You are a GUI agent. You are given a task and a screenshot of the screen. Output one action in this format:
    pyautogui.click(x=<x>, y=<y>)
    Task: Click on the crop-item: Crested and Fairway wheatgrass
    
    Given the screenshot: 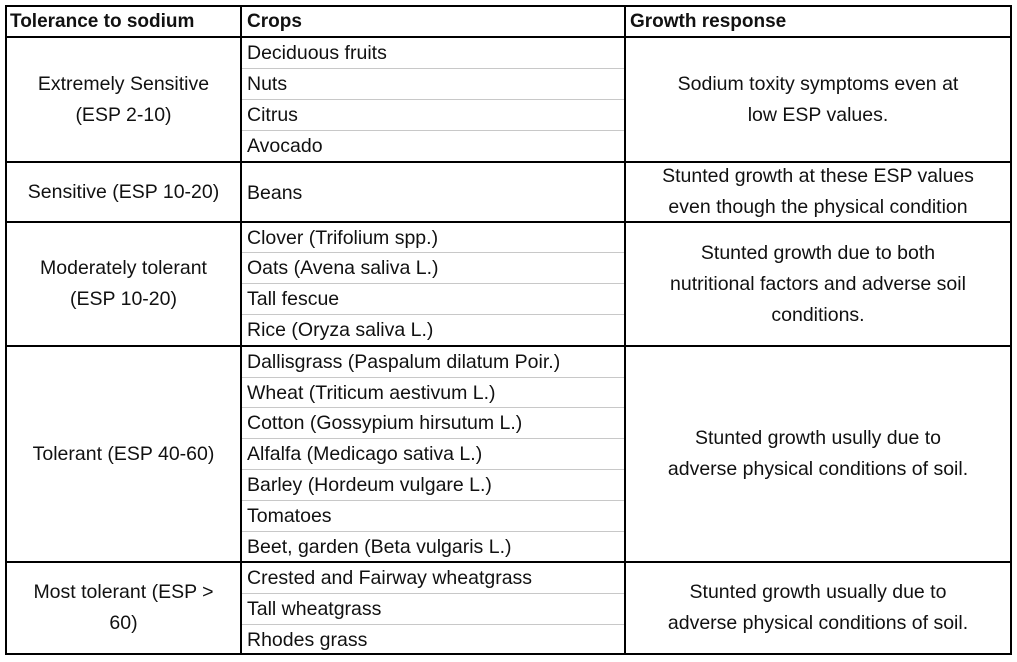 What is the action you would take?
    pyautogui.click(x=390, y=578)
    